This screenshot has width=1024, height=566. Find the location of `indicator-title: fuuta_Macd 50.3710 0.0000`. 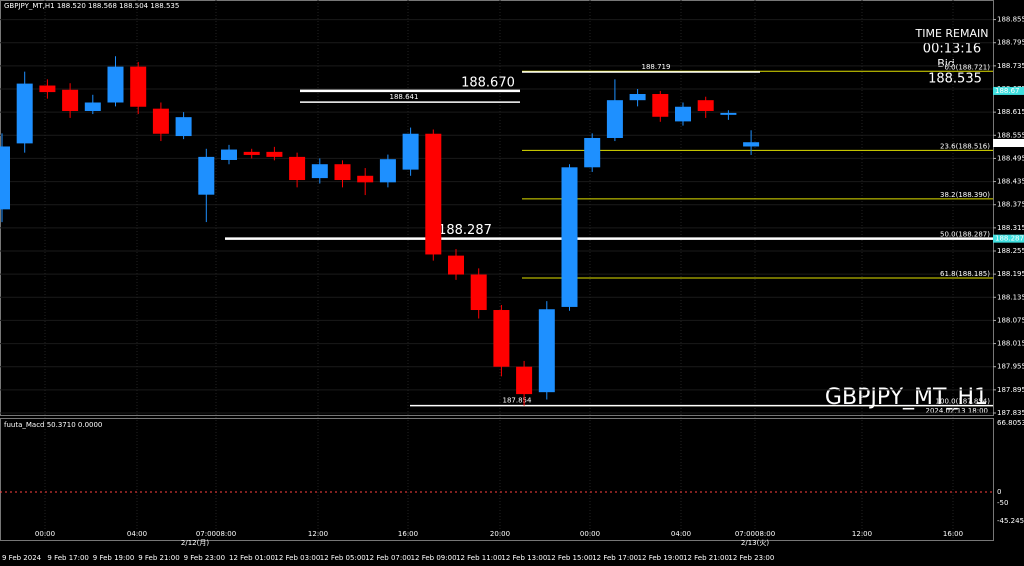

indicator-title: fuuta_Macd 50.3710 0.0000 is located at coordinates (53, 425).